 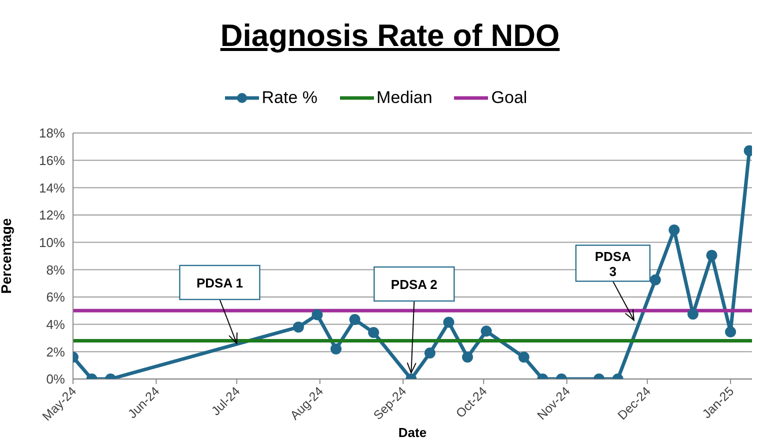 I want to click on y-tick-label: 8%, so click(x=56, y=270).